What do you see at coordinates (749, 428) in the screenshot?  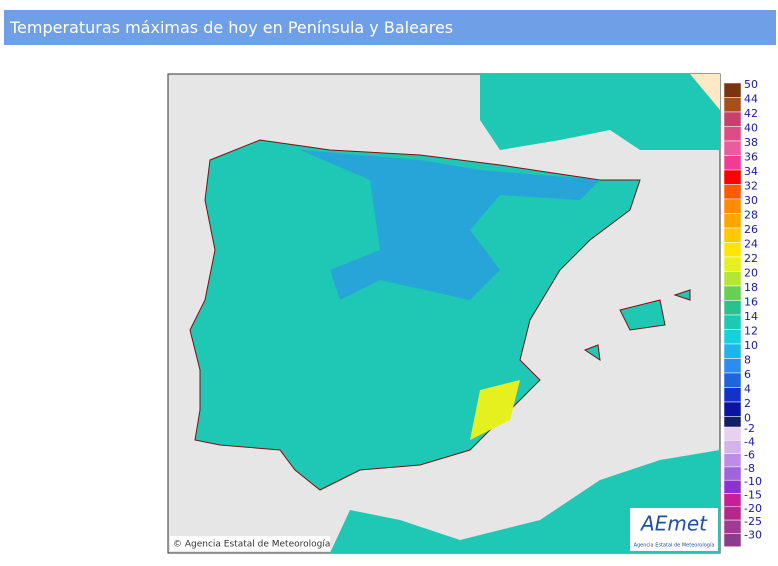 I see `legend-label: -2` at bounding box center [749, 428].